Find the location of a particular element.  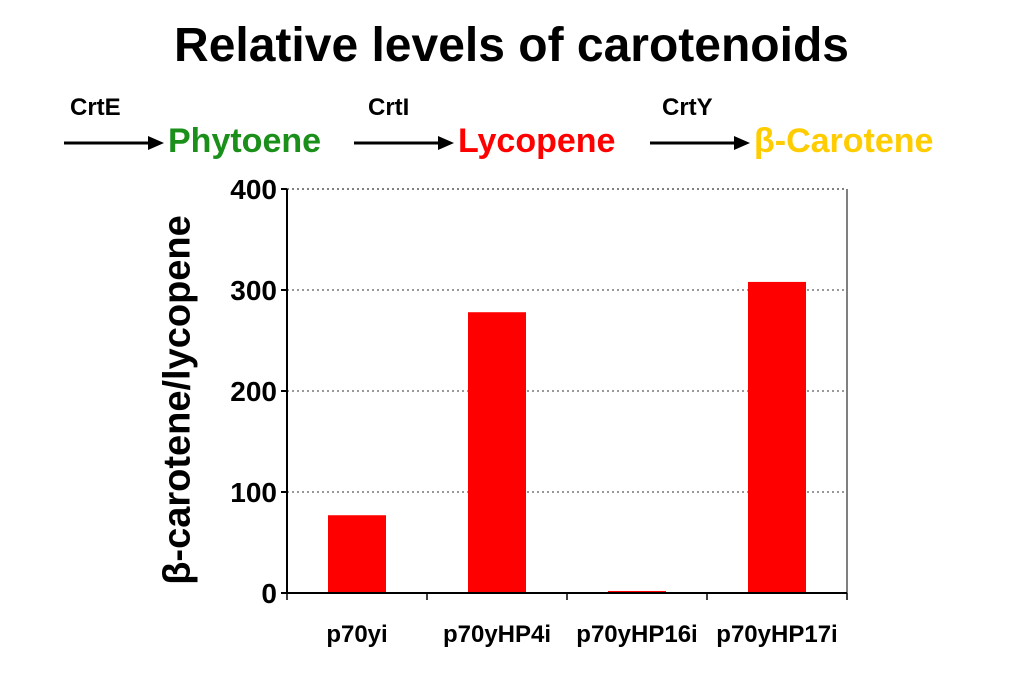

y-tick-label: 300 is located at coordinates (253, 290).